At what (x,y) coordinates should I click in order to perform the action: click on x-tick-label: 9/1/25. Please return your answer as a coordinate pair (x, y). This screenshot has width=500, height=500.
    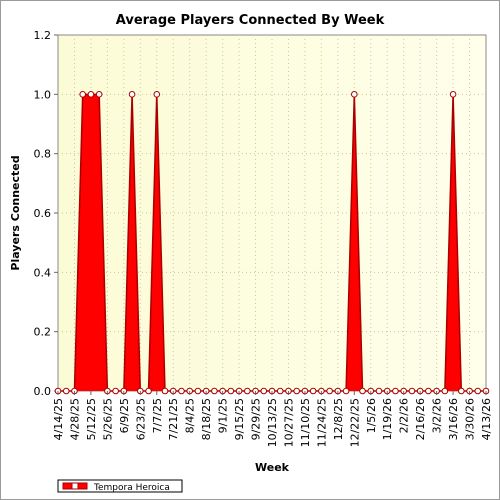
    Looking at the image, I should click on (223, 415).